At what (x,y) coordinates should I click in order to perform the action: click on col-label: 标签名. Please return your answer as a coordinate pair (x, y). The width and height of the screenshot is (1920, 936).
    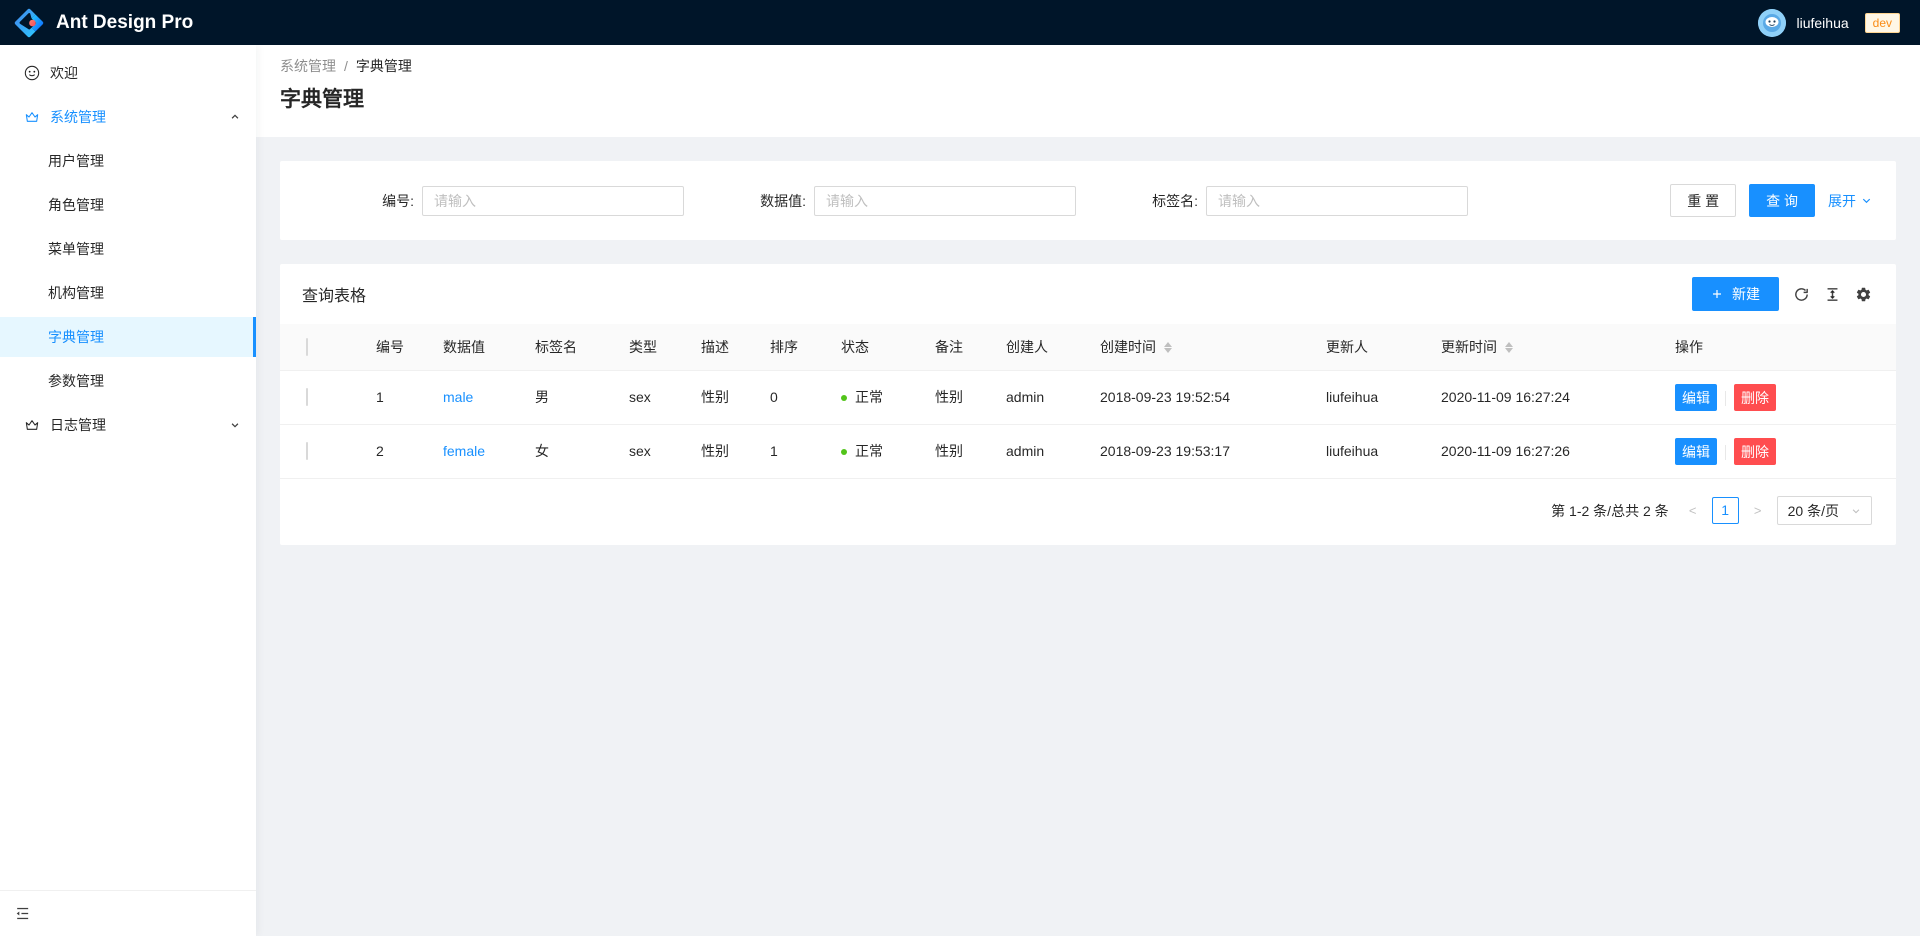
    Looking at the image, I should click on (566, 347).